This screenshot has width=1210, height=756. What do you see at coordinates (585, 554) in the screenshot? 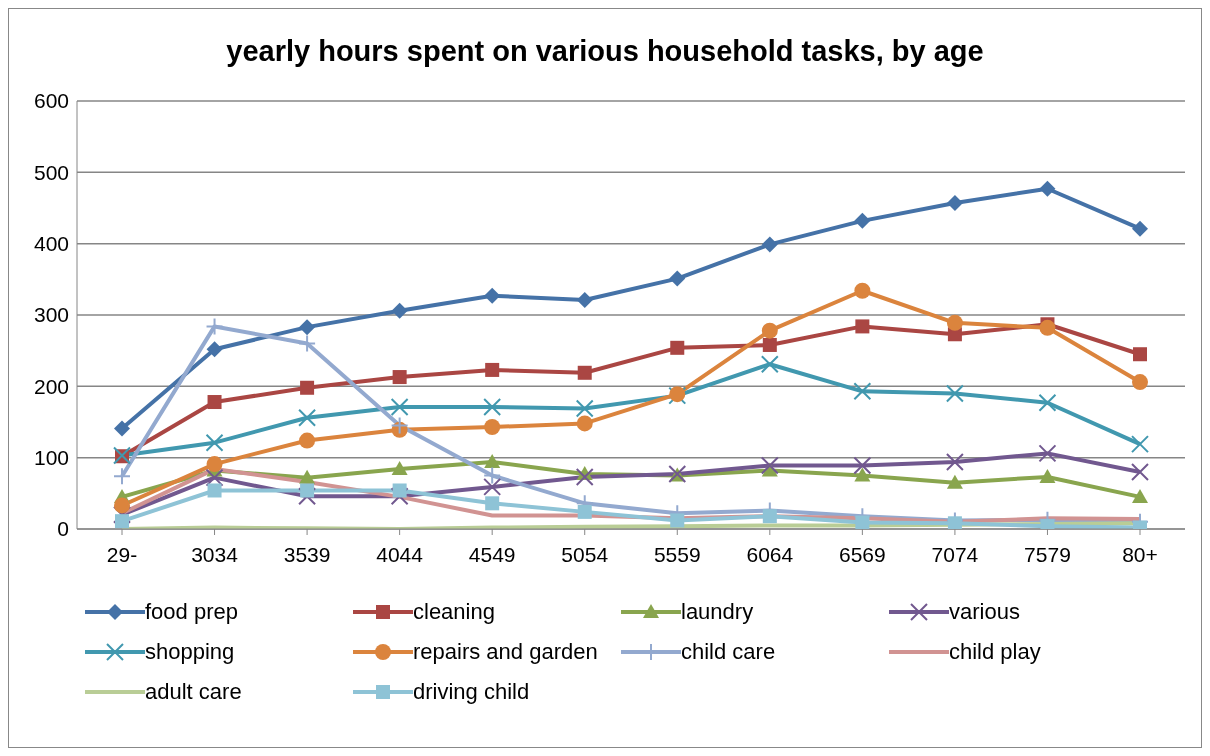
I see `x-tick-label: 5054` at bounding box center [585, 554].